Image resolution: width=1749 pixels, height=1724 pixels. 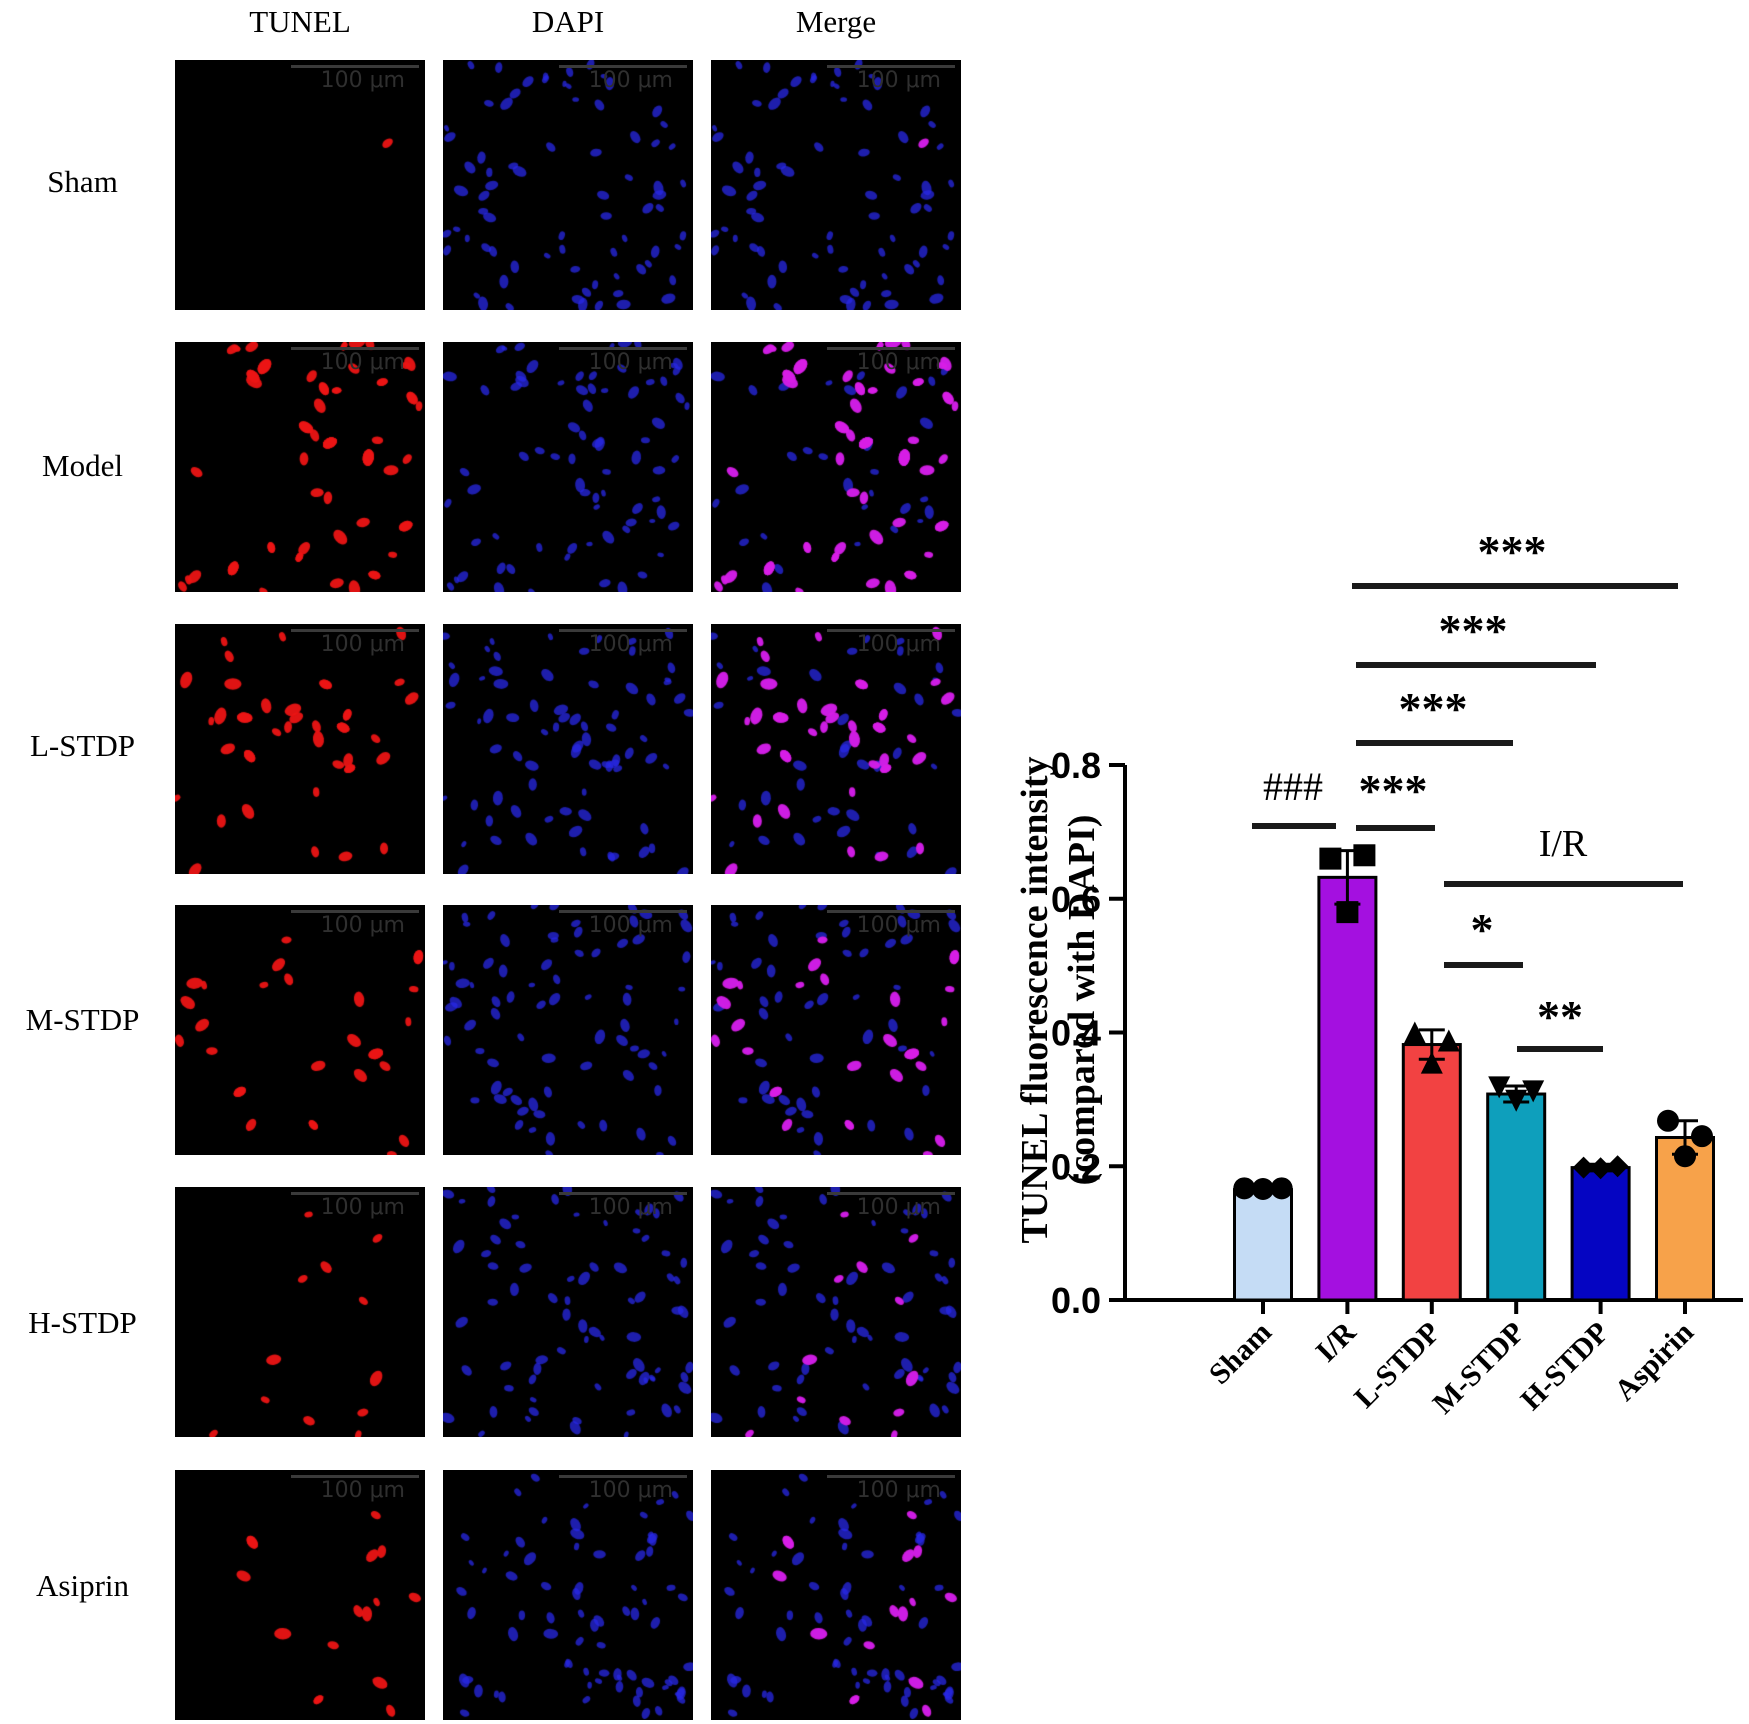 I want to click on micrograph-merge-row-6: 100 μm, so click(x=836, y=1595).